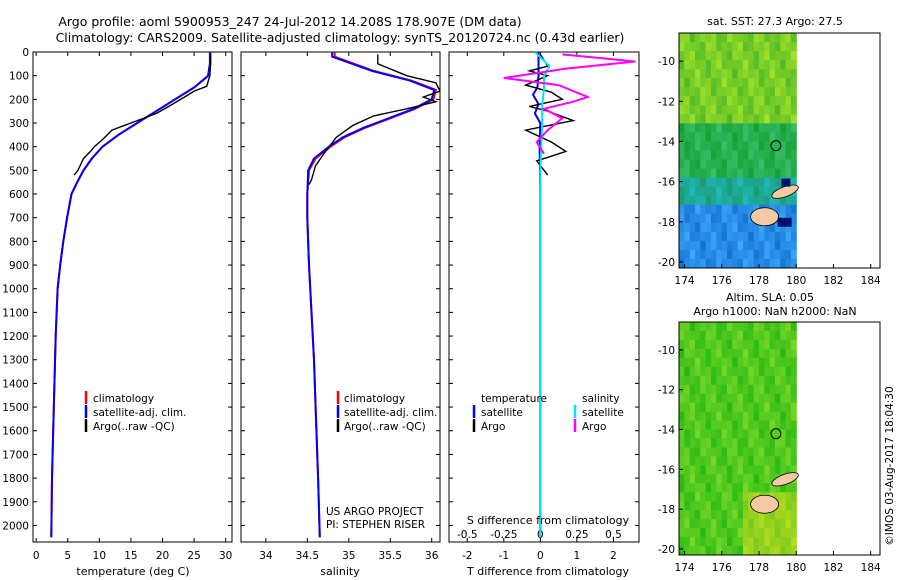 This screenshot has width=900, height=580. What do you see at coordinates (15, 337) in the screenshot?
I see `y-tick-label: 1200` at bounding box center [15, 337].